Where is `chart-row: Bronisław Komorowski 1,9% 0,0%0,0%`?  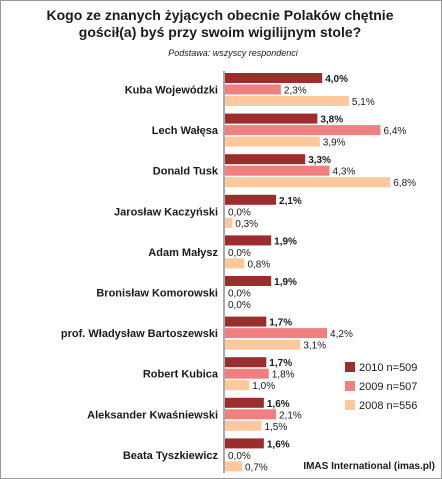
chart-row: Bronisław Komorowski 1,9% 0,0%0,0% is located at coordinates (196, 293).